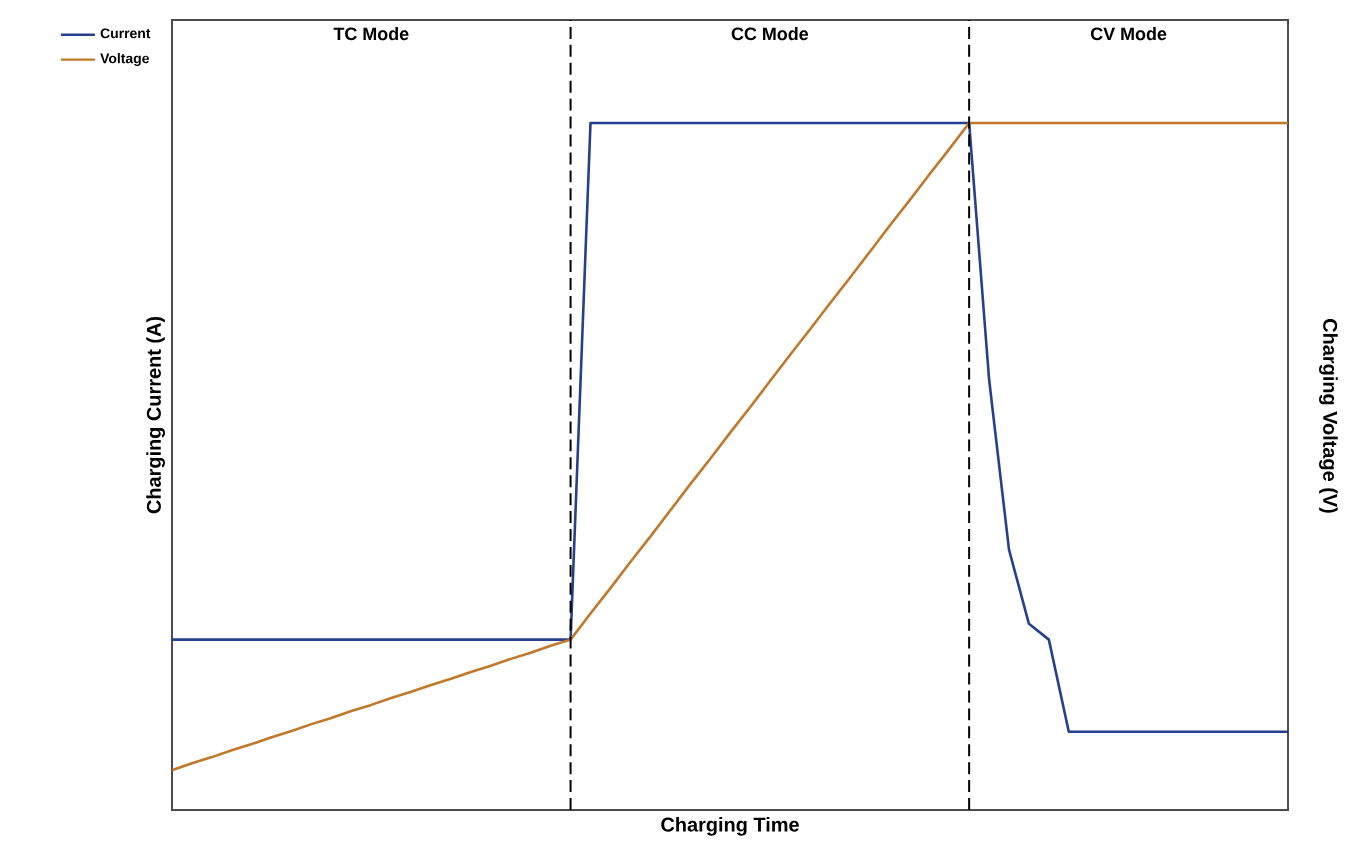  What do you see at coordinates (770, 34) in the screenshot?
I see `text: CC Mode` at bounding box center [770, 34].